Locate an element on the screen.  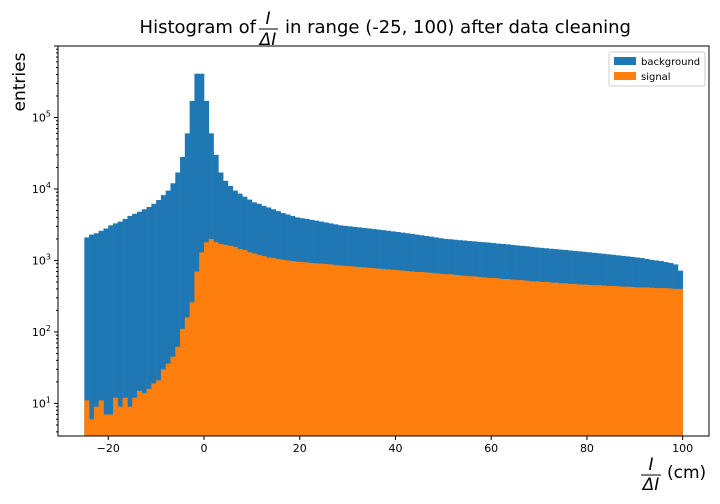
x-tick-label: 100 is located at coordinates (682, 448).